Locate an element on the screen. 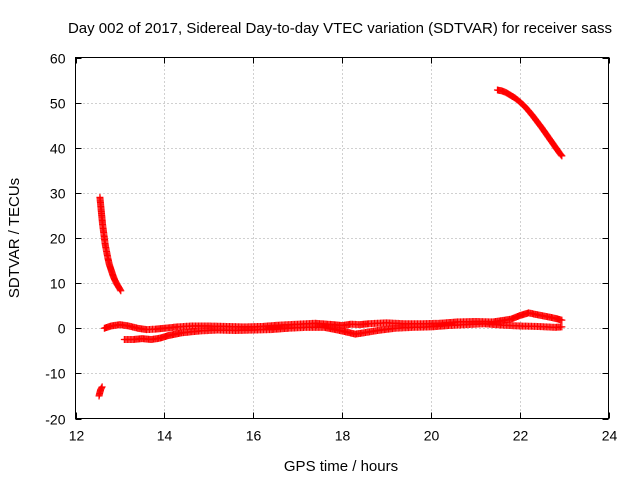  series-late-decay is located at coordinates (529, 123).